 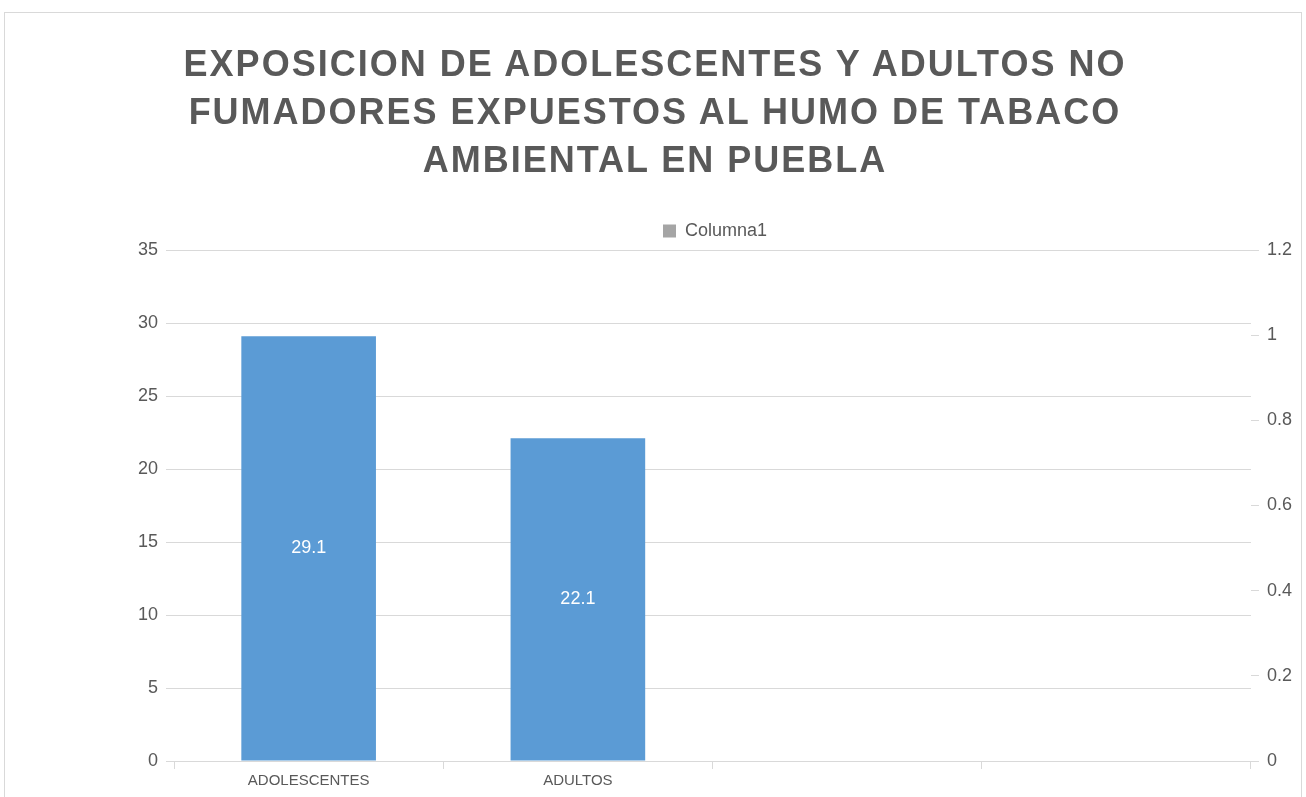 What do you see at coordinates (726, 229) in the screenshot?
I see `legend-label: Columna1` at bounding box center [726, 229].